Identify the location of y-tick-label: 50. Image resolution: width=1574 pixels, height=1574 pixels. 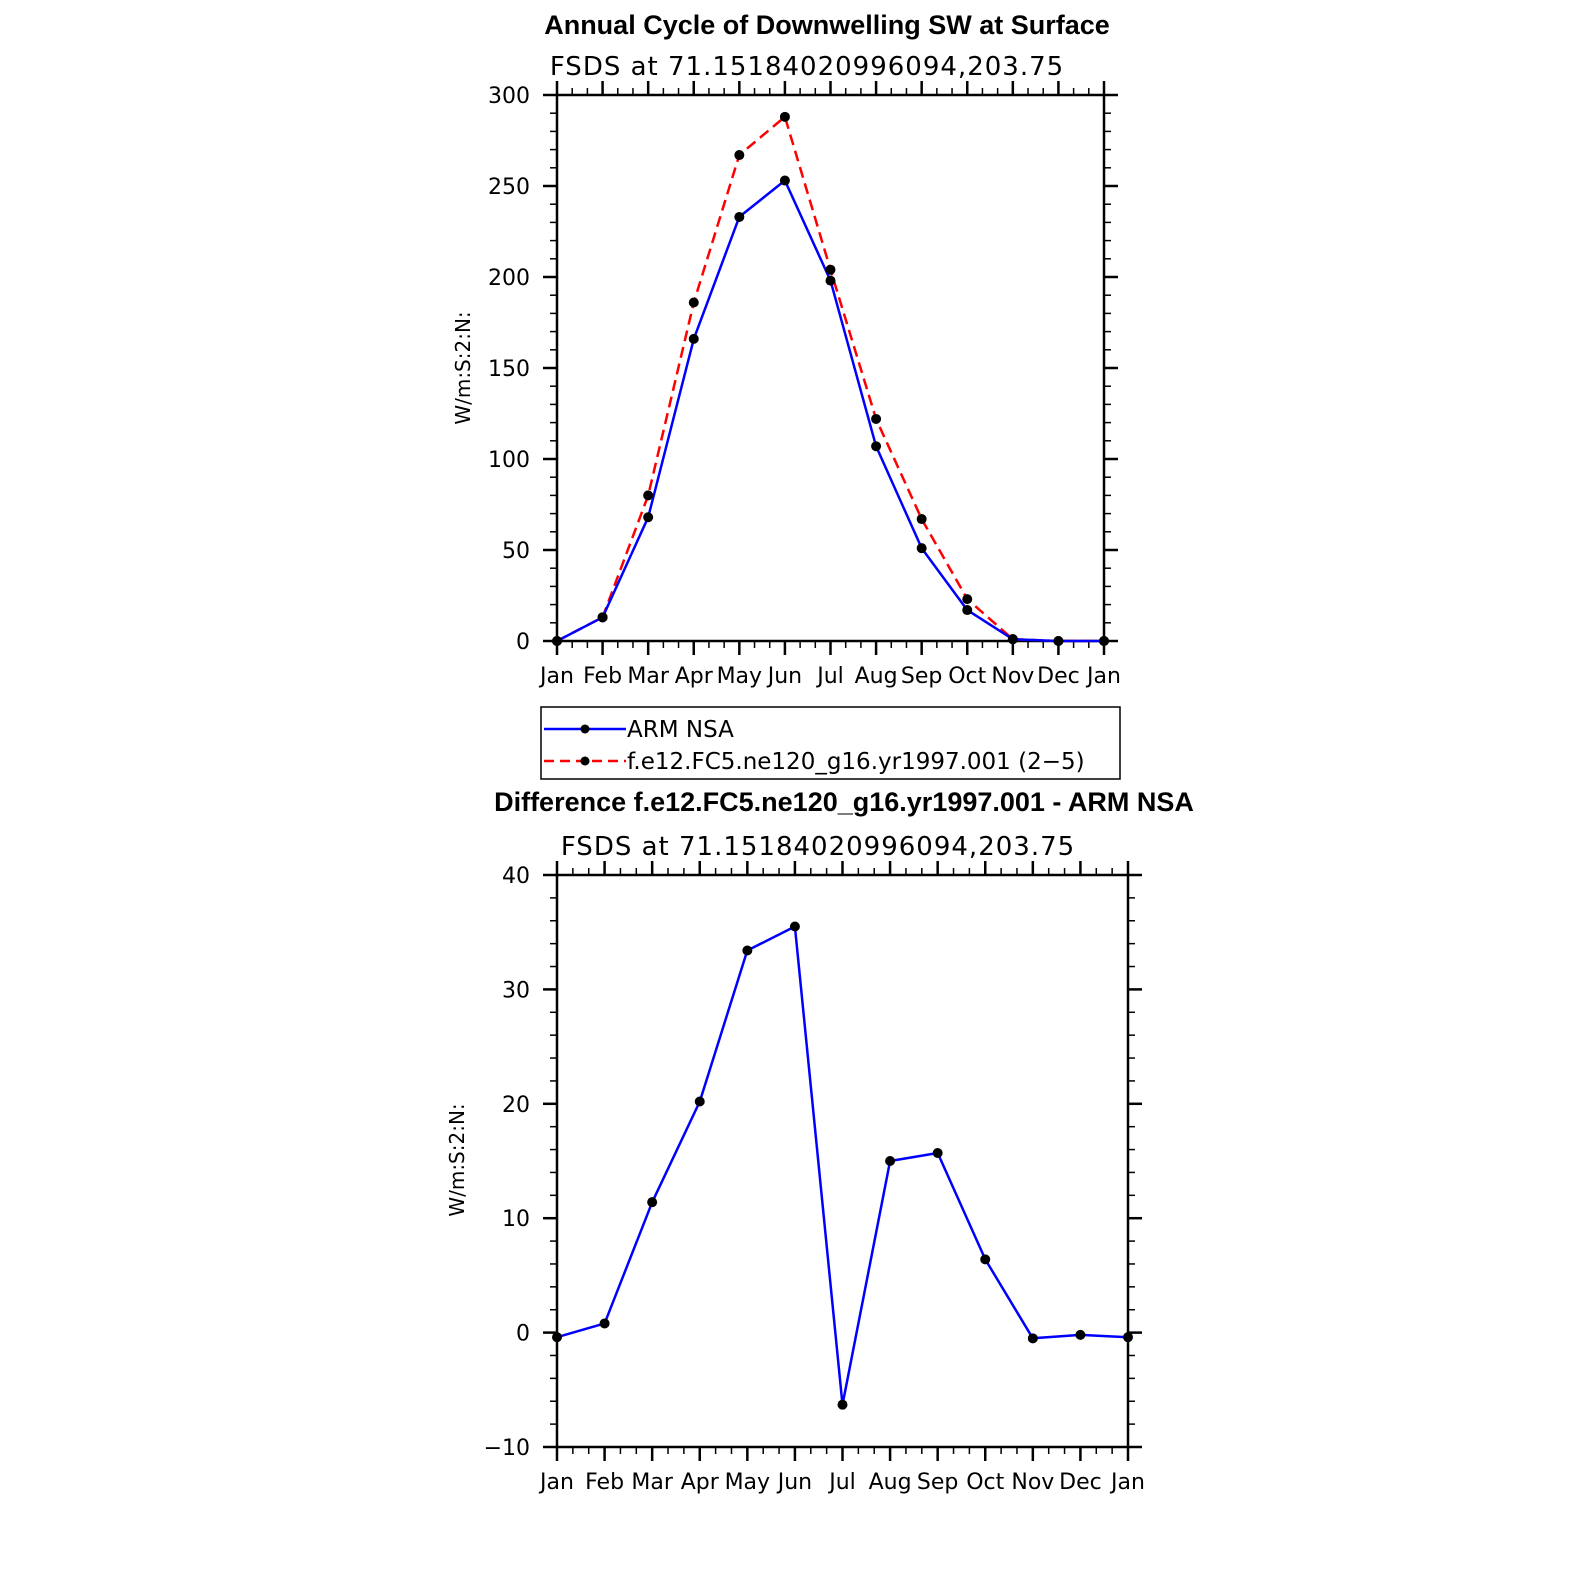
(516, 551).